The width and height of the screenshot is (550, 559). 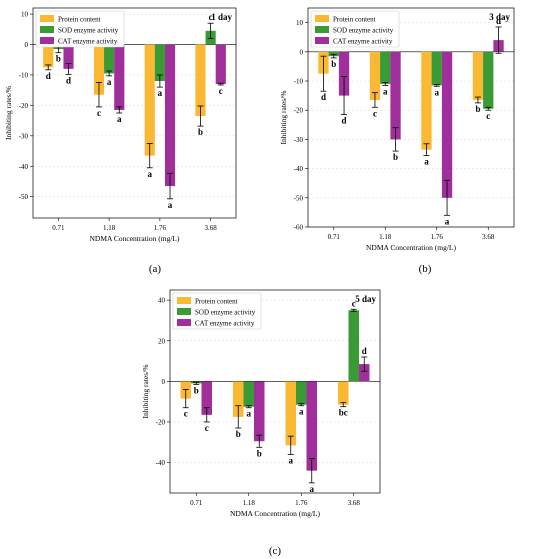 What do you see at coordinates (343, 413) in the screenshot?
I see `significance-label: bc` at bounding box center [343, 413].